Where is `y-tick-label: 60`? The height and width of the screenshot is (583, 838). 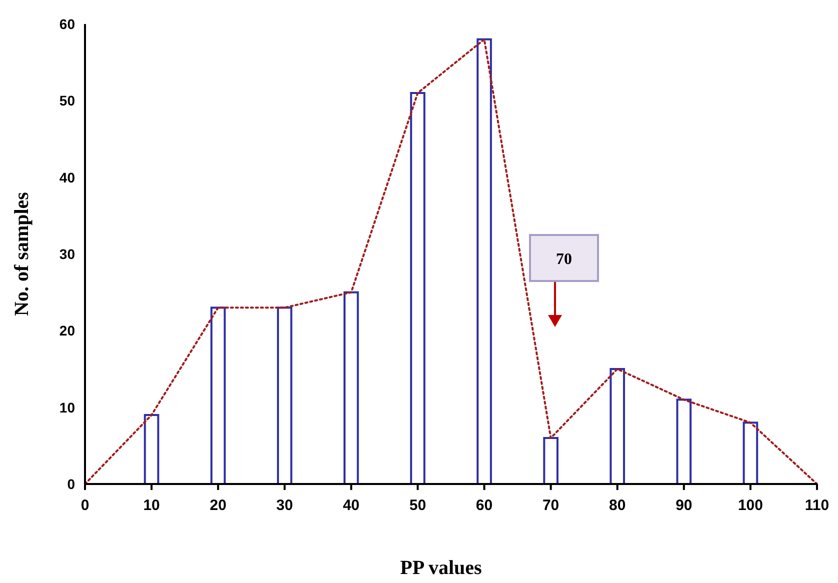
y-tick-label: 60 is located at coordinates (67, 24).